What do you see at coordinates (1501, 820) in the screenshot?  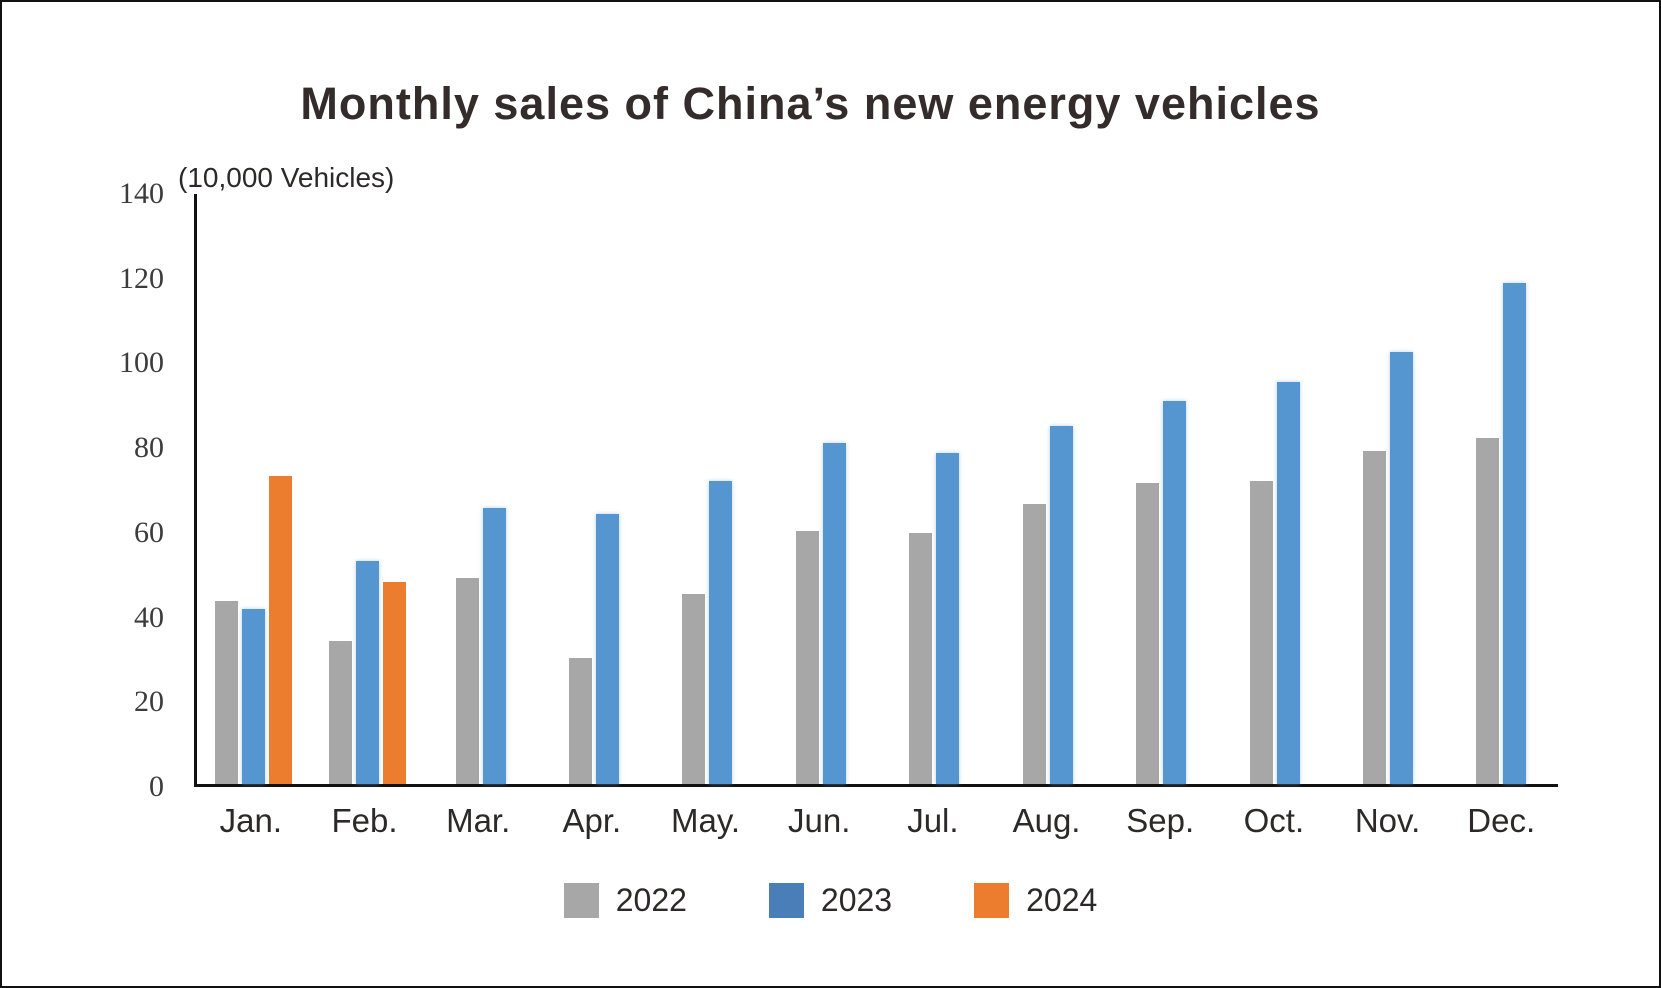 I see `x-axis-label-dec: Dec.` at bounding box center [1501, 820].